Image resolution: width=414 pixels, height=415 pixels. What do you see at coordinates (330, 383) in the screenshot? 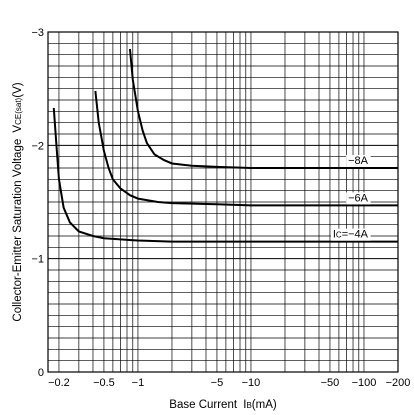
I see `x-tick-label: −50` at bounding box center [330, 383].